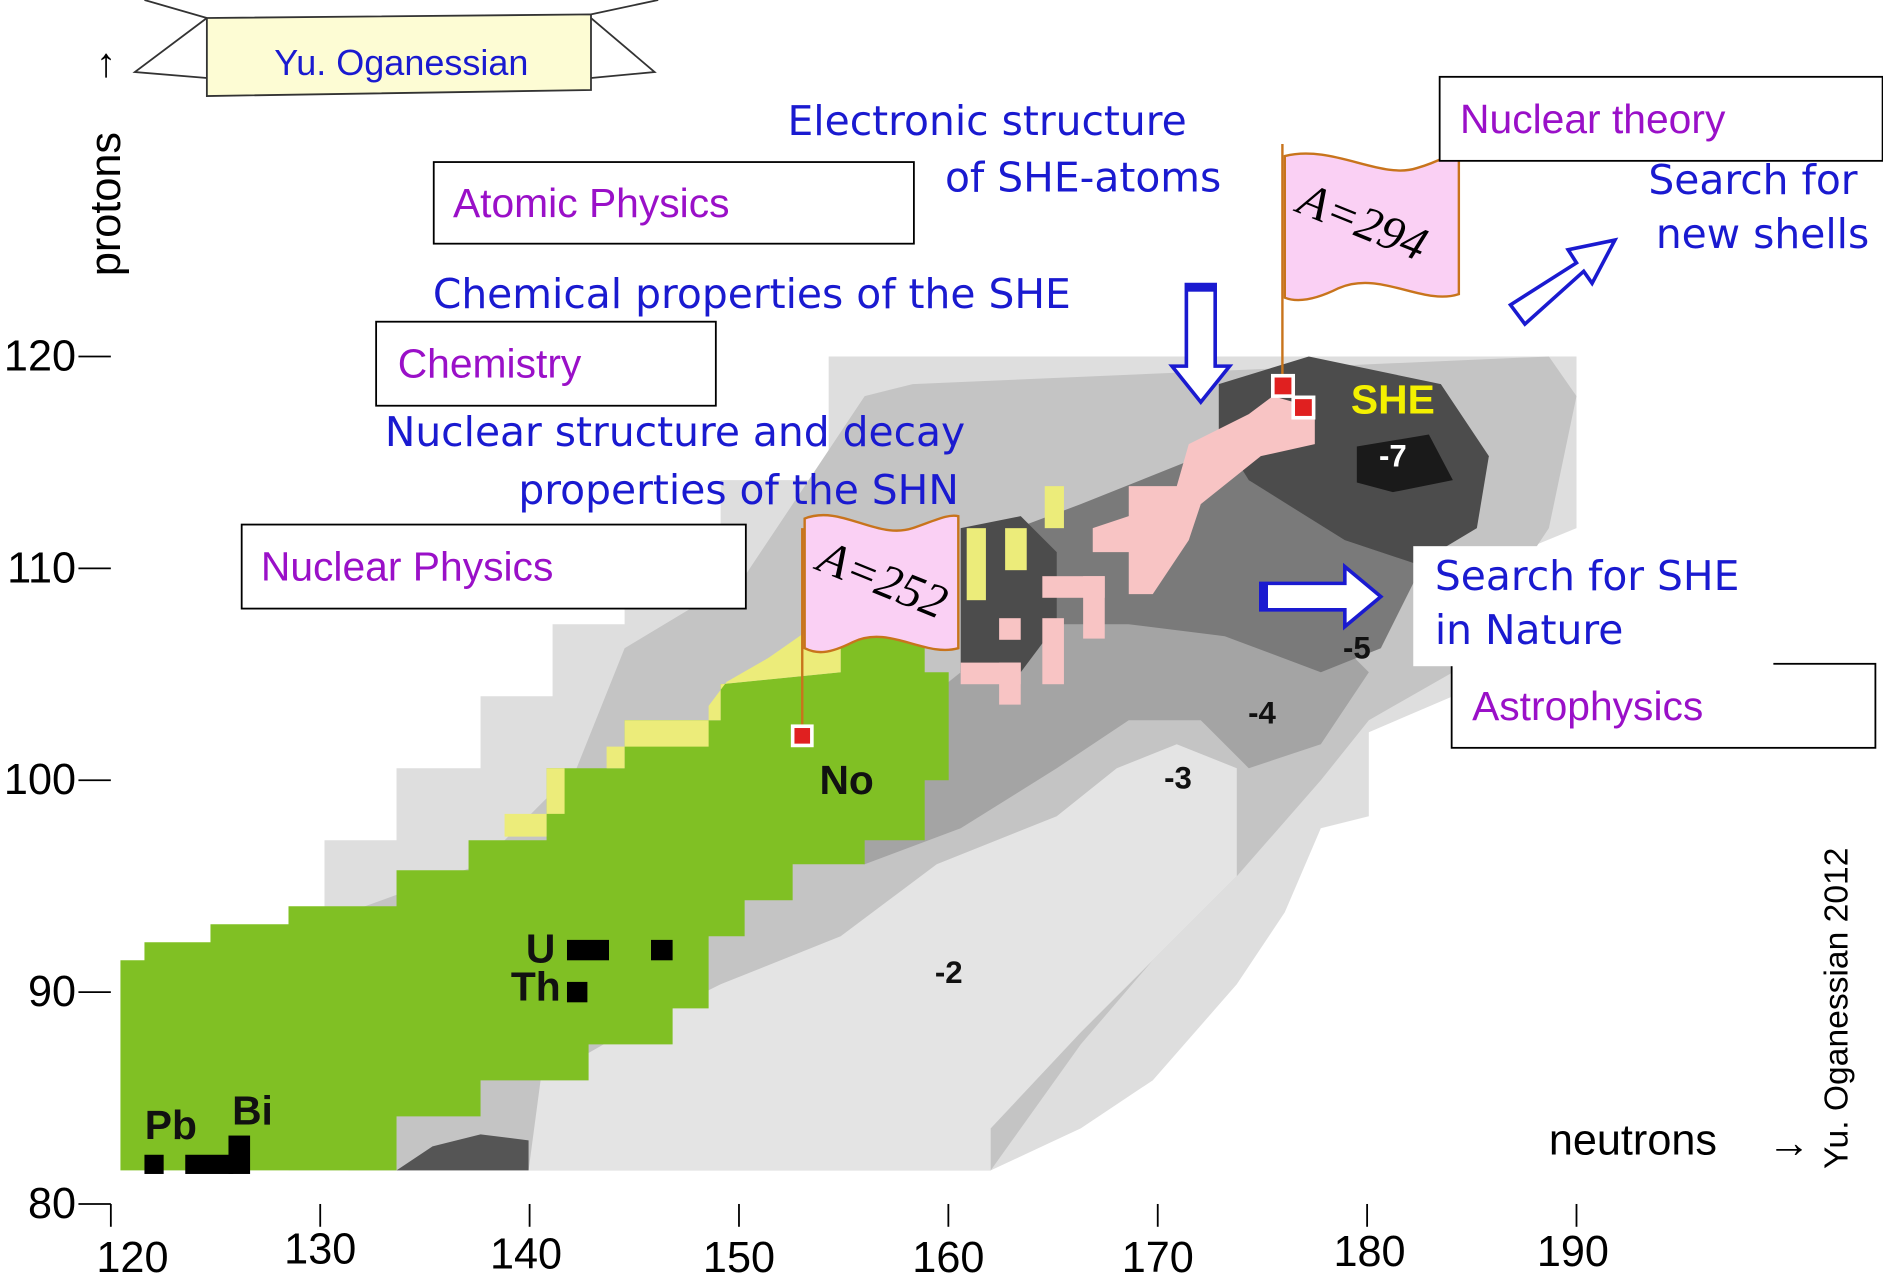 This screenshot has height=1282, width=1883. Describe the element at coordinates (40, 780) in the screenshot. I see `y-tick-label: 100` at that location.